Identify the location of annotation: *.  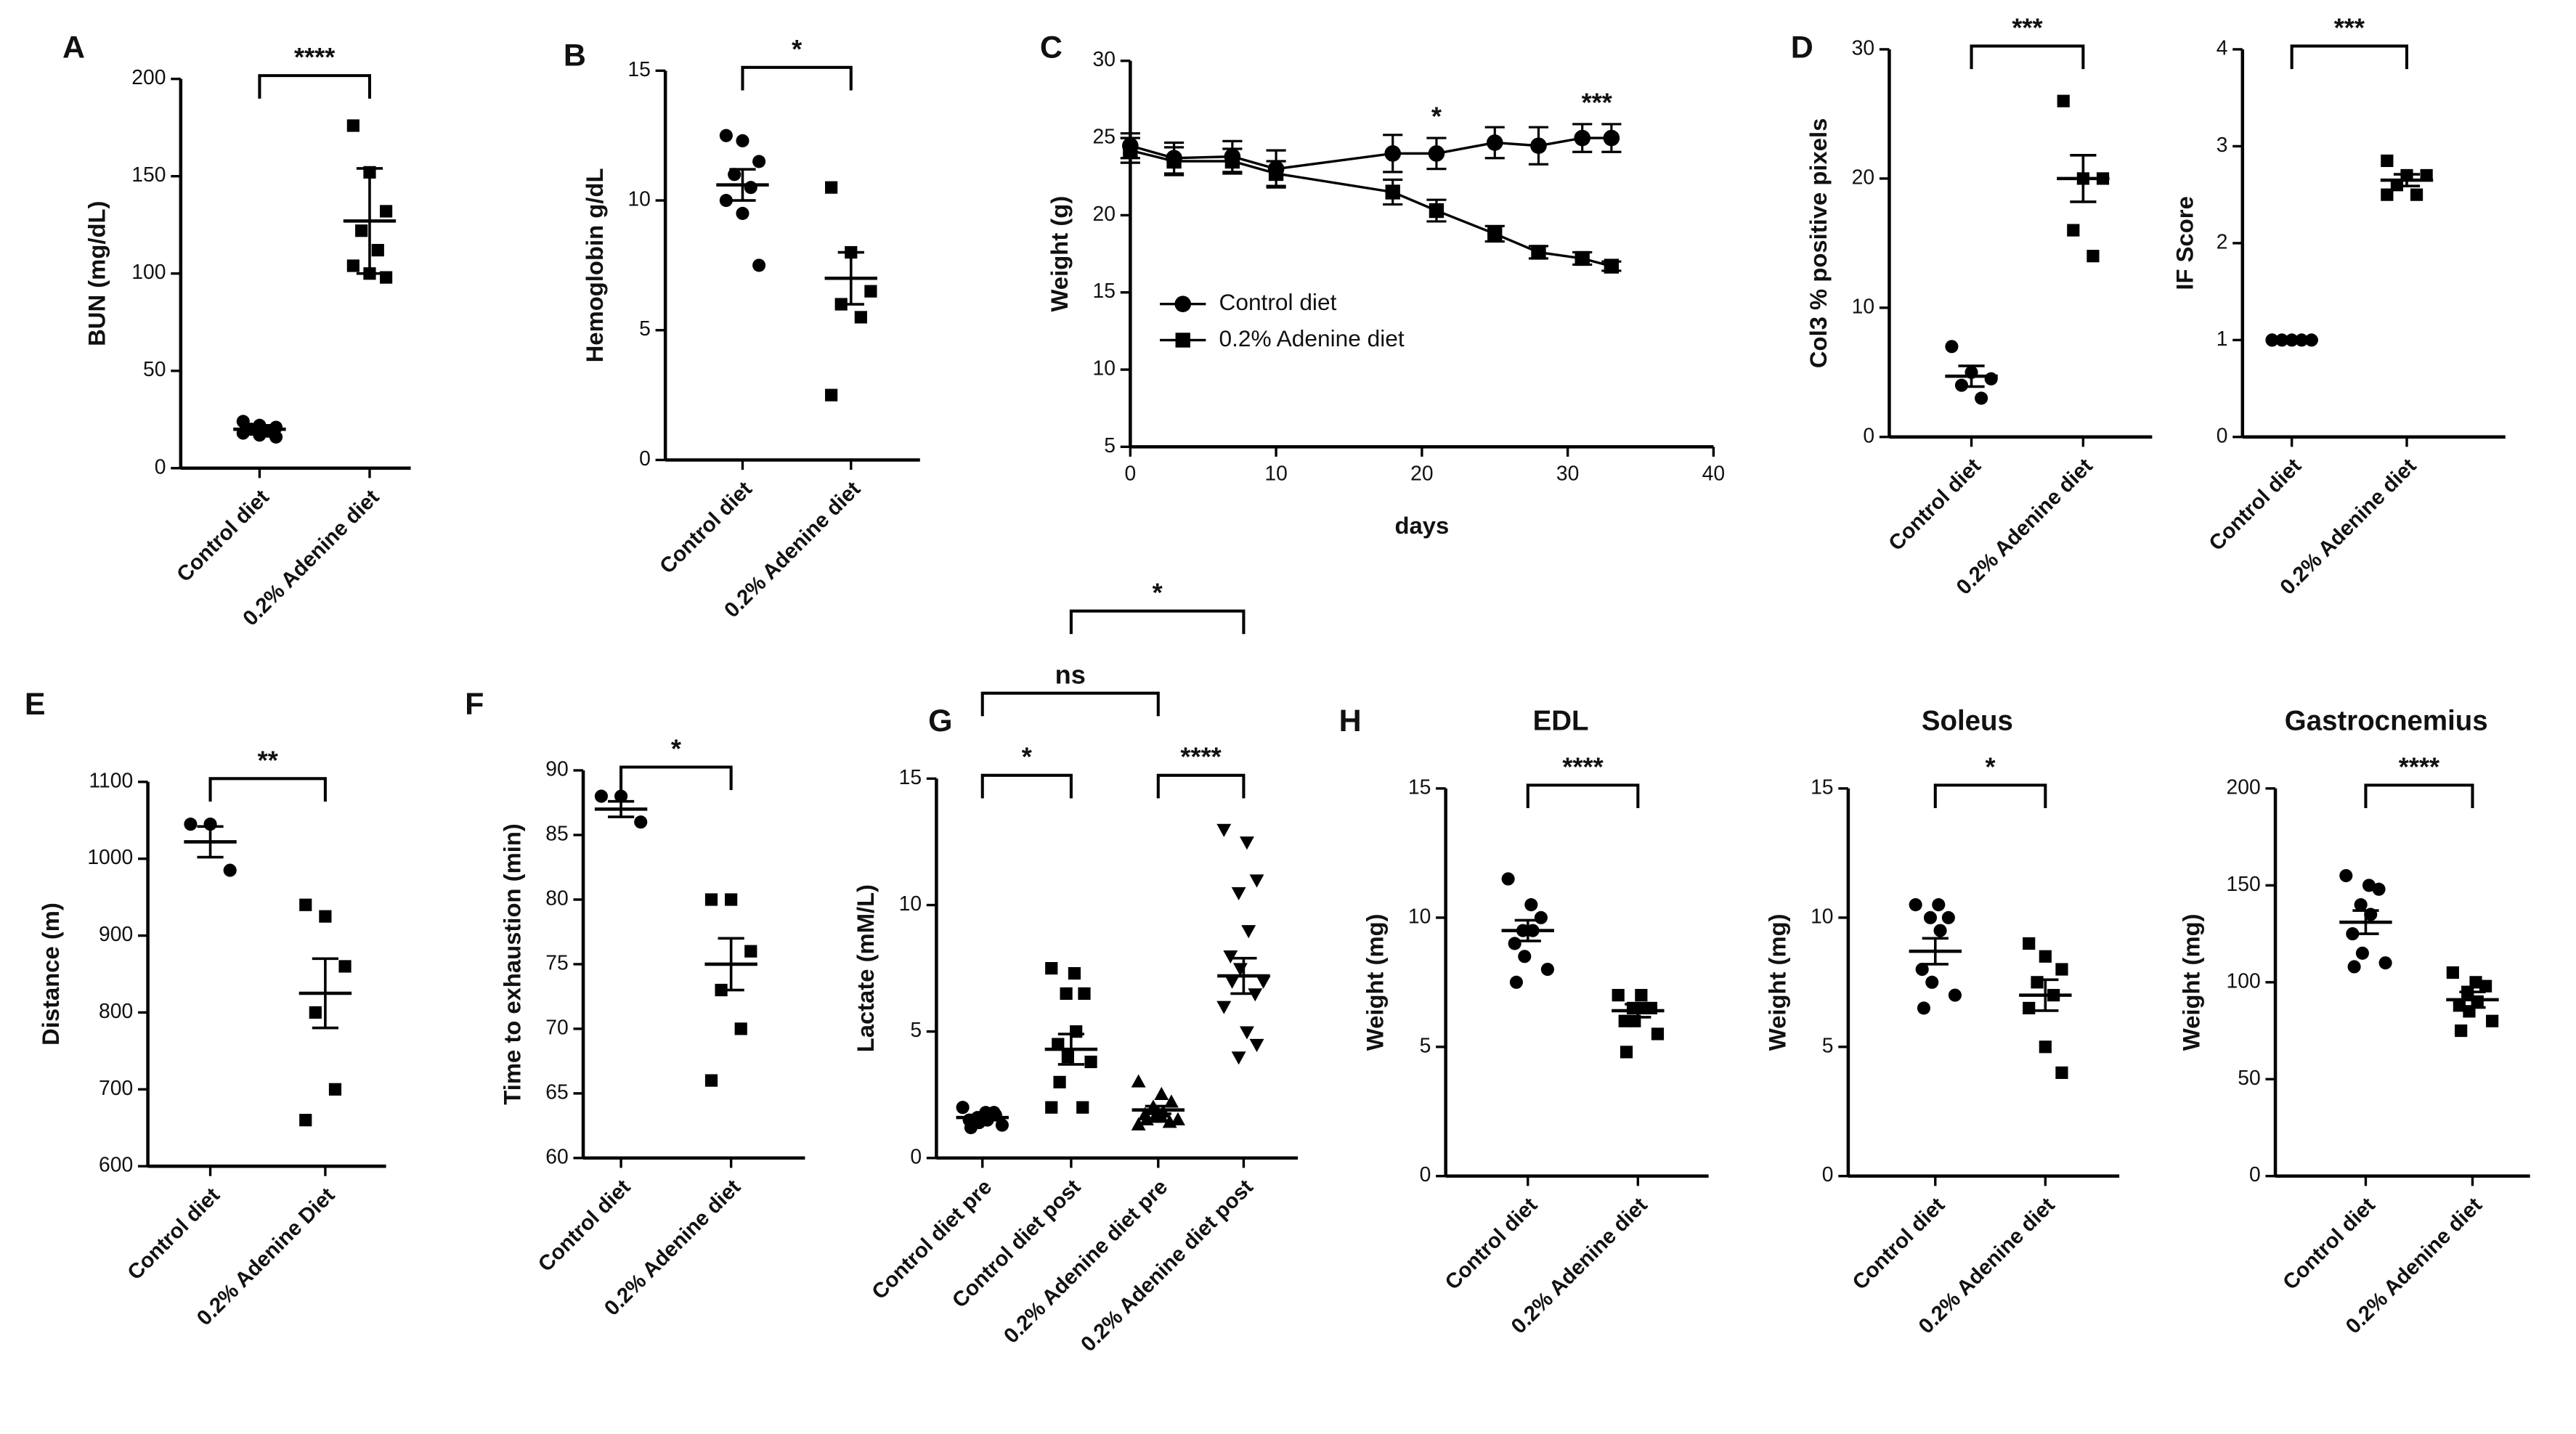
(1436, 116).